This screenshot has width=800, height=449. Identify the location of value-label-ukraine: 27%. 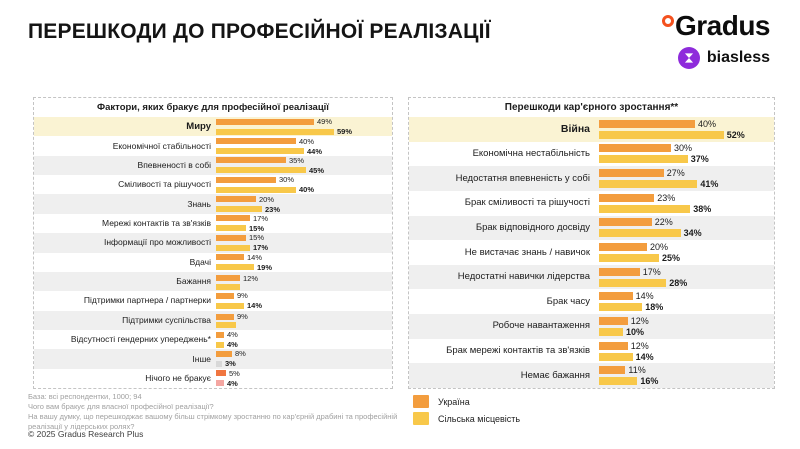
(675, 173).